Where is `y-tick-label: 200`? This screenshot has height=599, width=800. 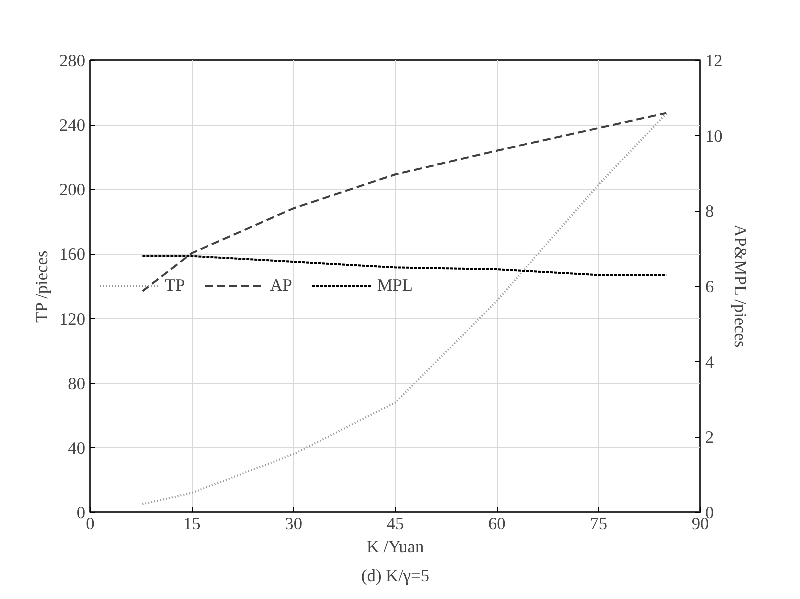
y-tick-label: 200 is located at coordinates (73, 190).